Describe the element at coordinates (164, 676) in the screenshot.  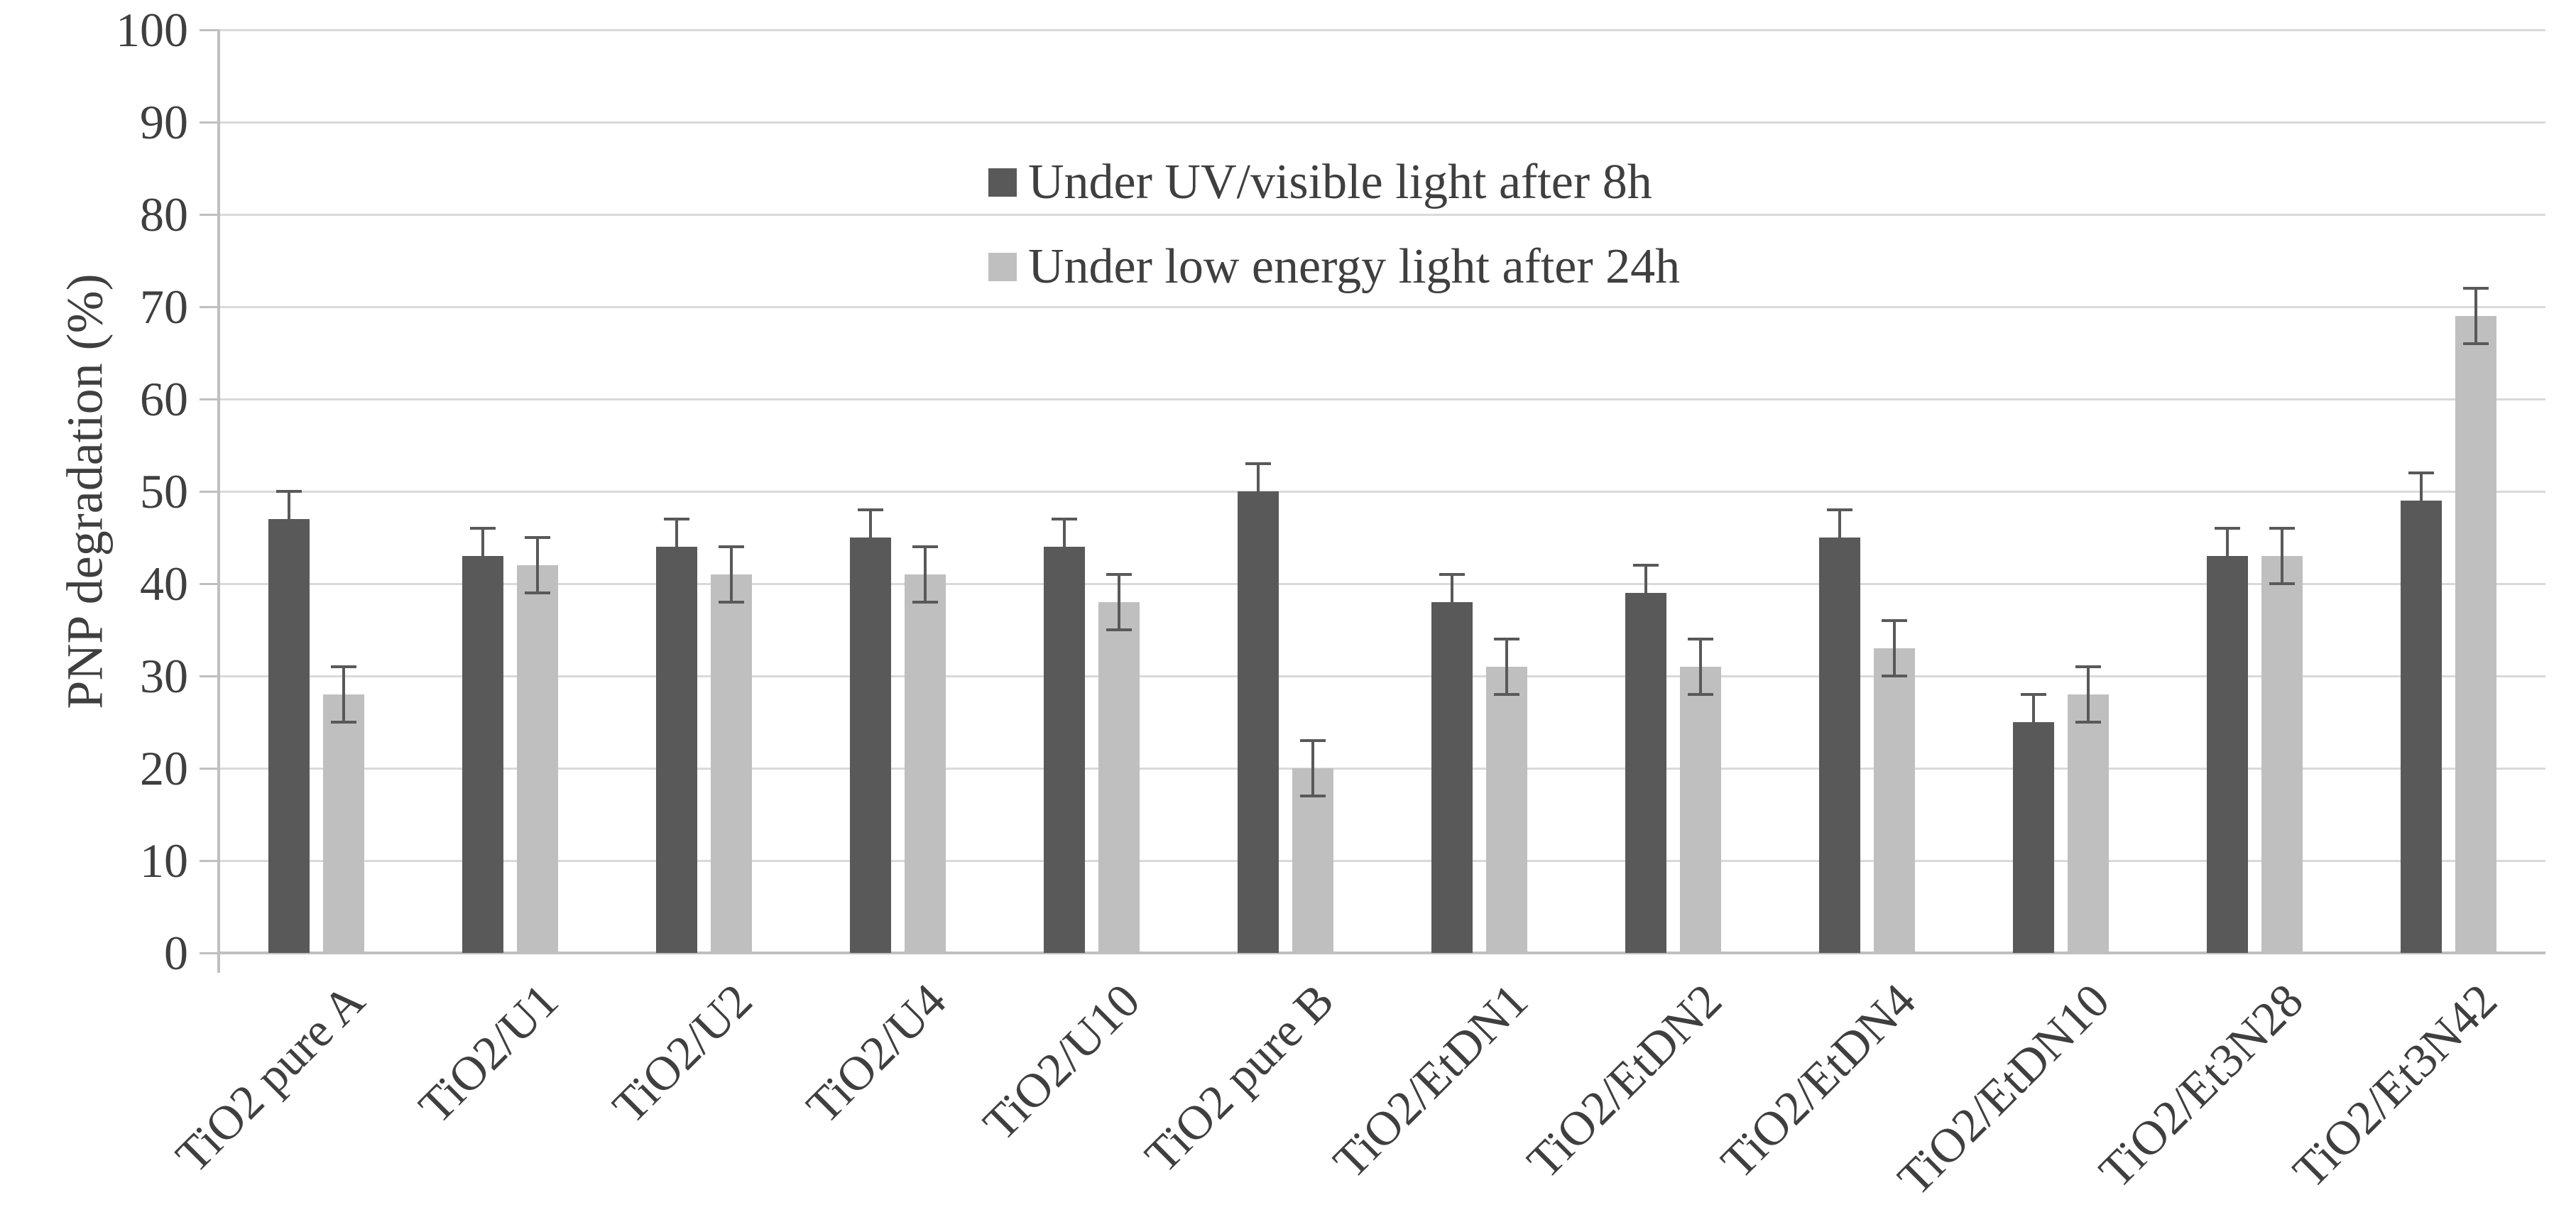
I see `y-axis-tick-label: 30` at that location.